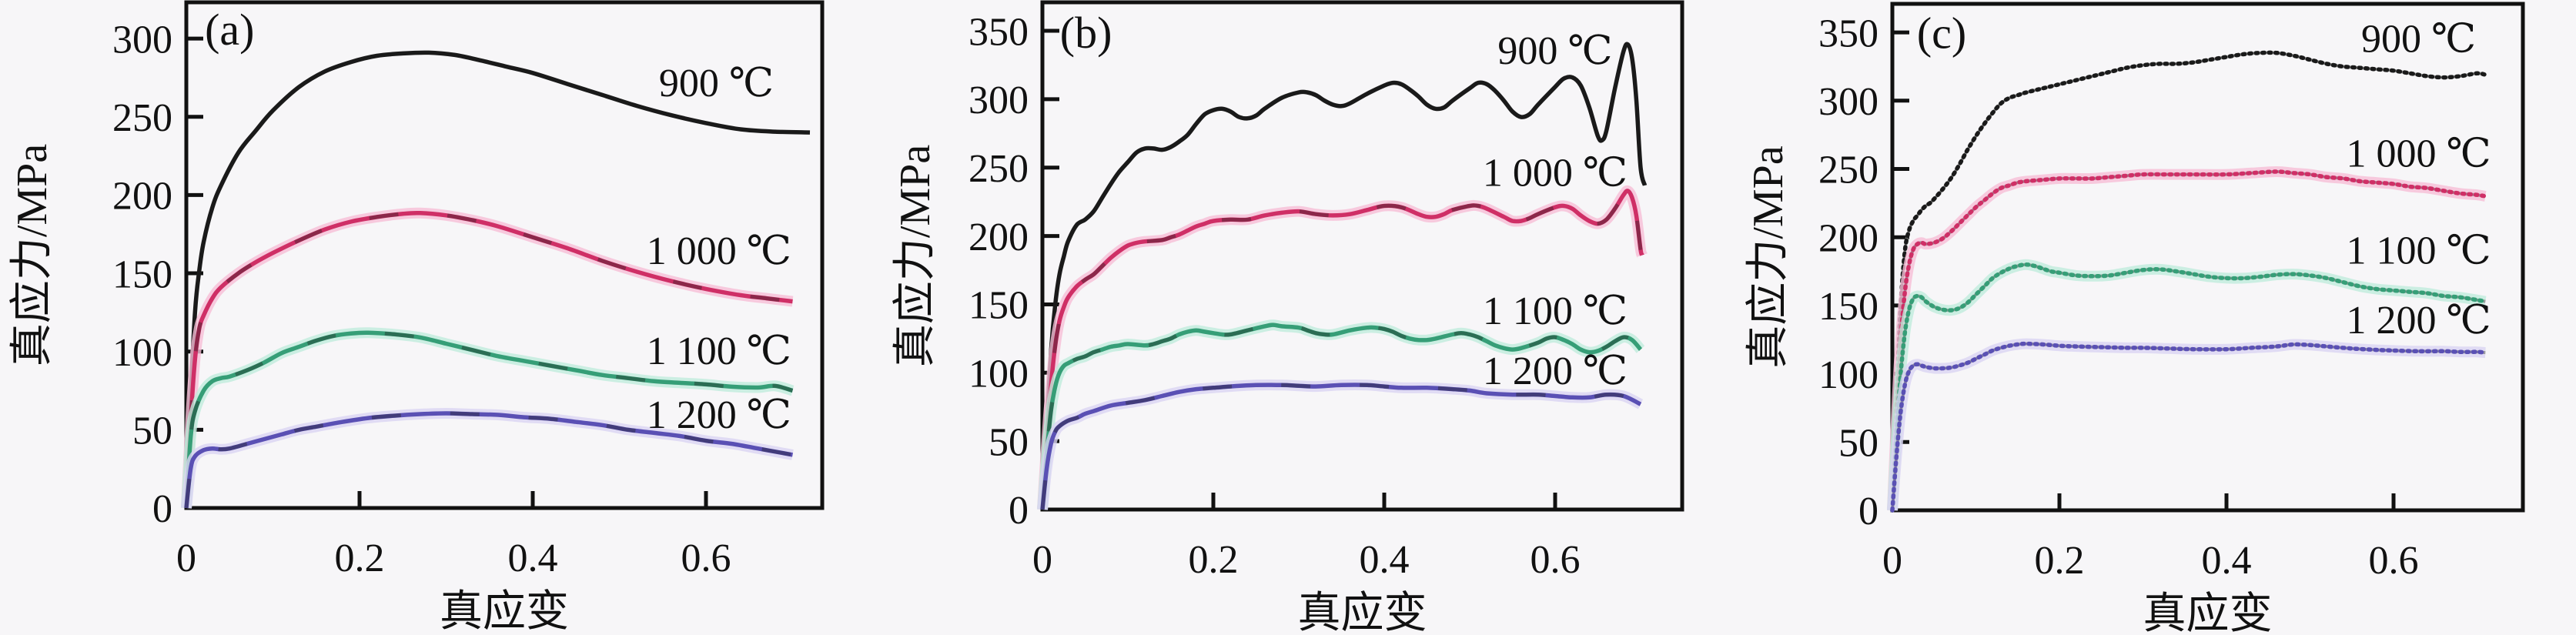 This screenshot has height=635, width=2576. I want to click on series-halo, so click(2186, 424).